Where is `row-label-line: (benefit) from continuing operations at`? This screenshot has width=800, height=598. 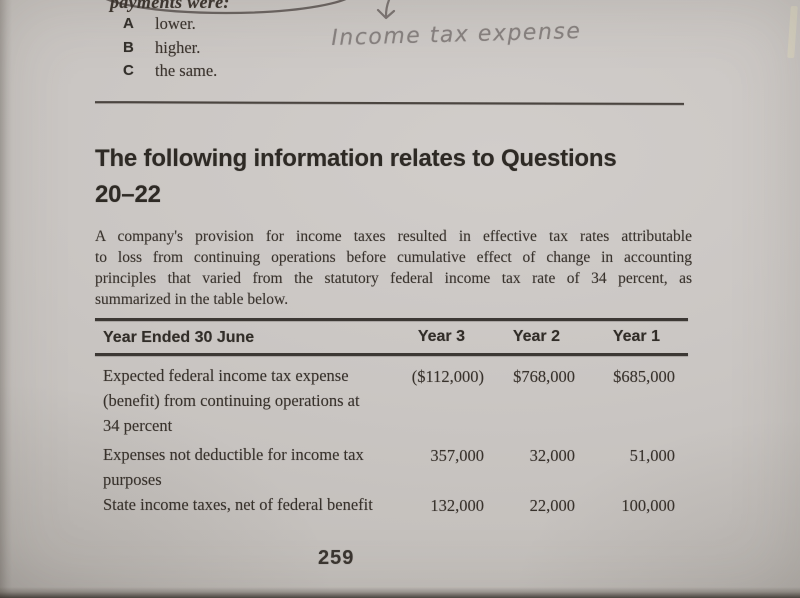 row-label-line: (benefit) from continuing operations at is located at coordinates (231, 400).